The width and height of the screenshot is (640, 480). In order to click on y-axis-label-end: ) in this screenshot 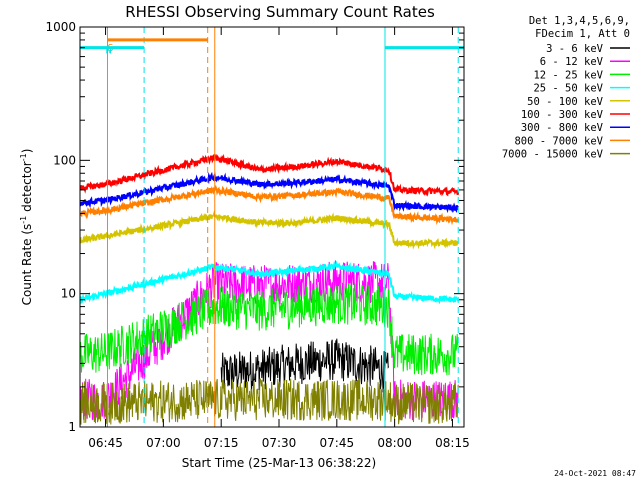, I will do `click(27, 151)`.